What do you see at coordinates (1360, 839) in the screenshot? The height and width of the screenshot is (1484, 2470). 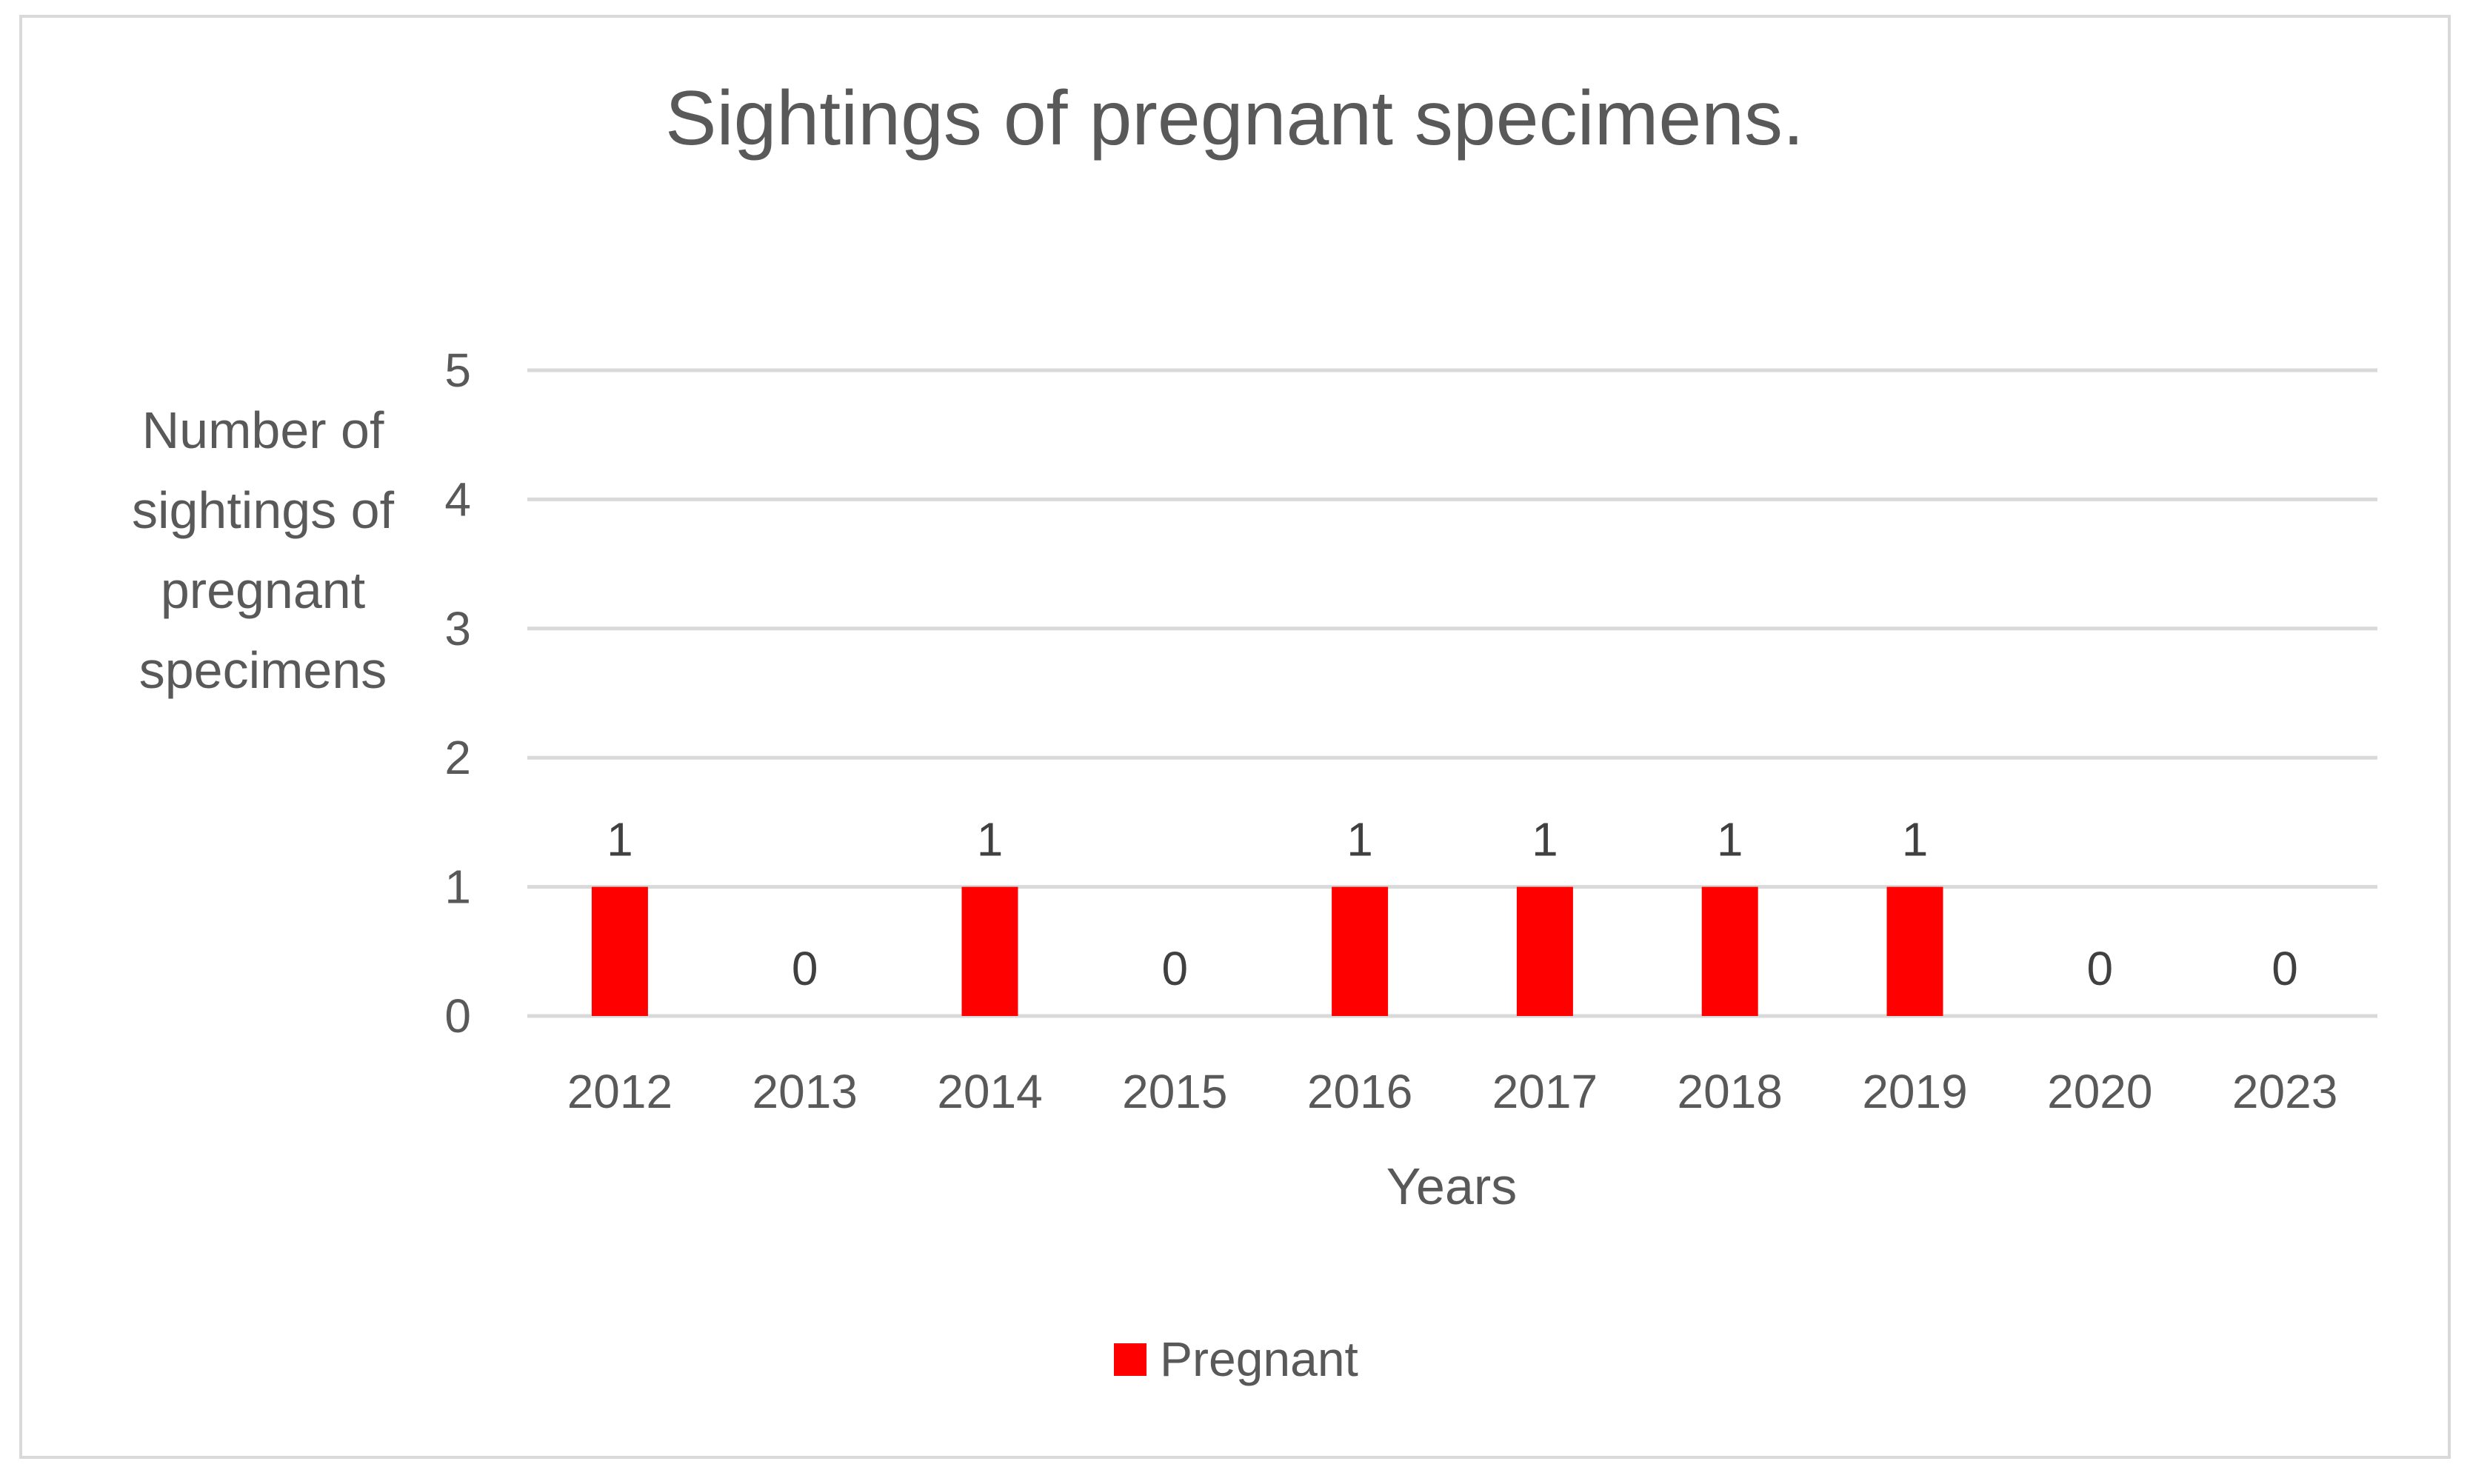 I see `data-label-2016: 1` at bounding box center [1360, 839].